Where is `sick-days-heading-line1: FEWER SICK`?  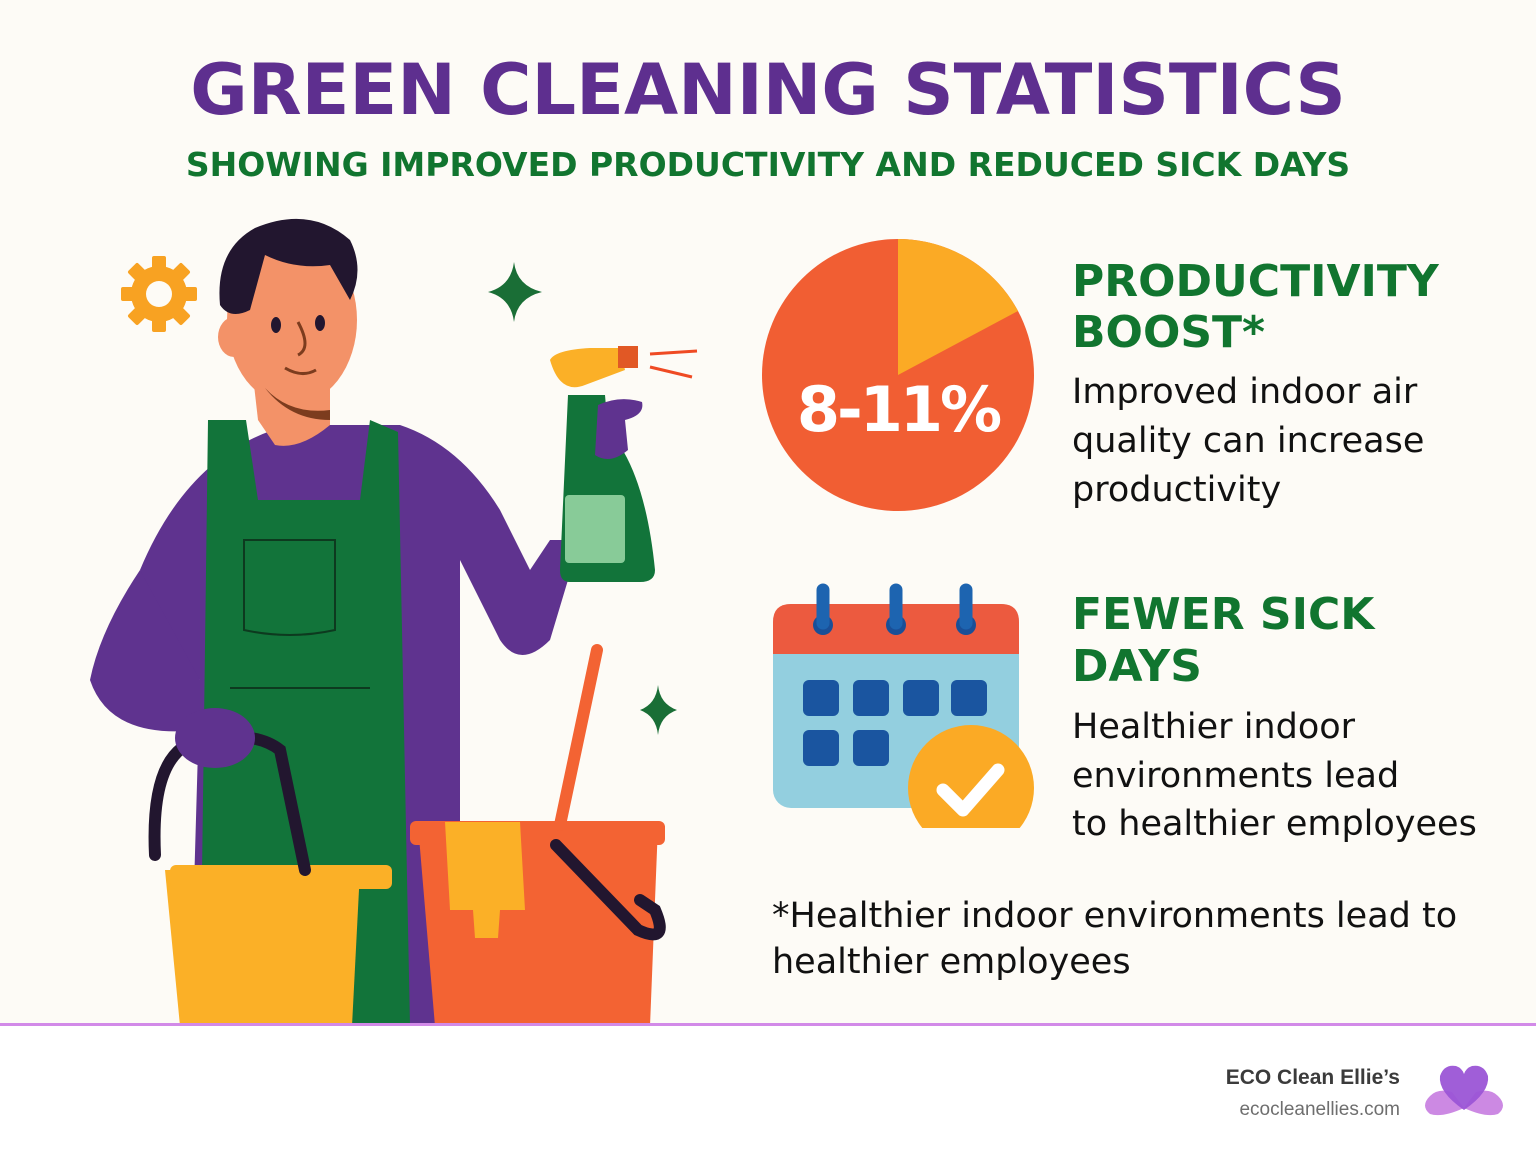 sick-days-heading-line1: FEWER SICK is located at coordinates (1223, 614).